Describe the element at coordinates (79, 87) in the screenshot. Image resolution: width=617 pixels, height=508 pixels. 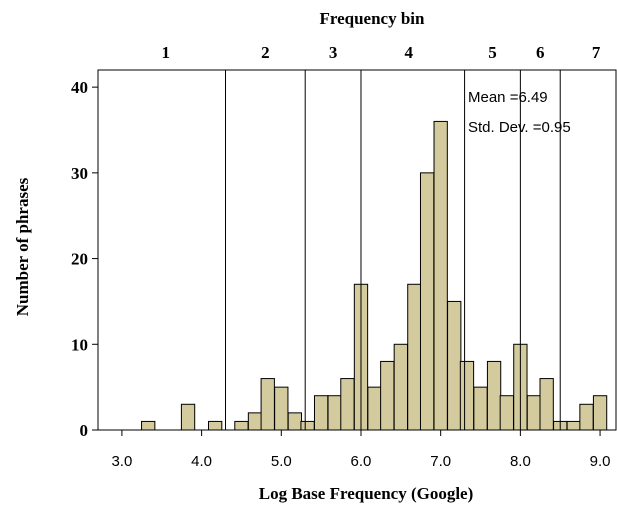
I see `y-tick-label: 40` at that location.